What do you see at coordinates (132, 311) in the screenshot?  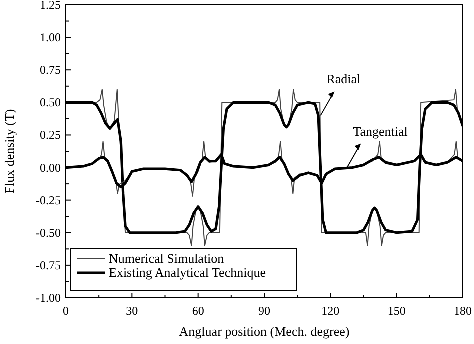 I see `x-tick-label: 30` at bounding box center [132, 311].